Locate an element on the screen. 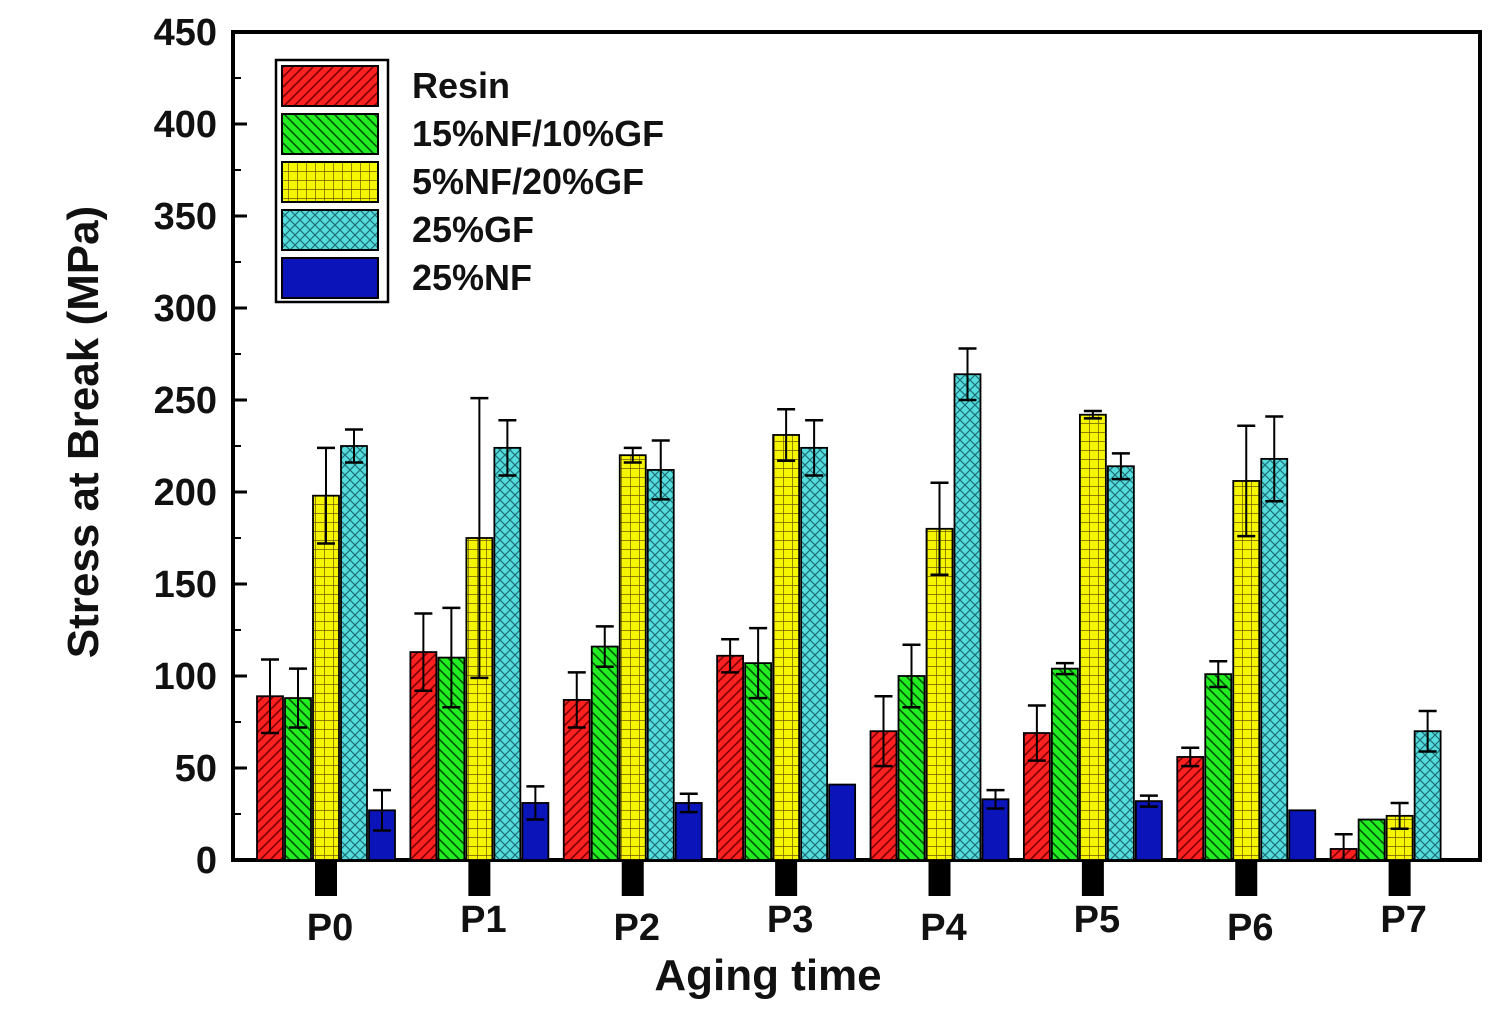 This screenshot has height=1011, width=1500. y-tick-label: 150 is located at coordinates (185, 585).